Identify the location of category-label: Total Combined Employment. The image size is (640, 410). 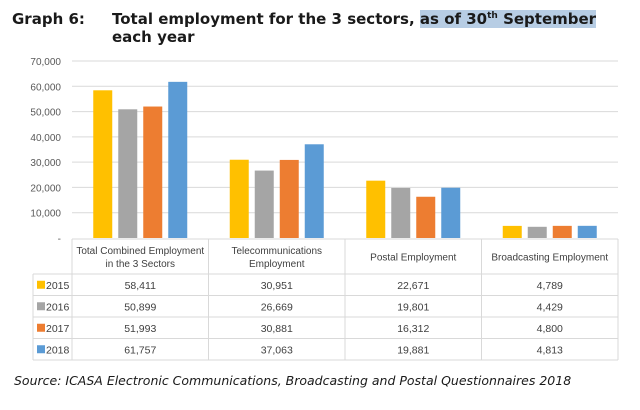
(140, 251).